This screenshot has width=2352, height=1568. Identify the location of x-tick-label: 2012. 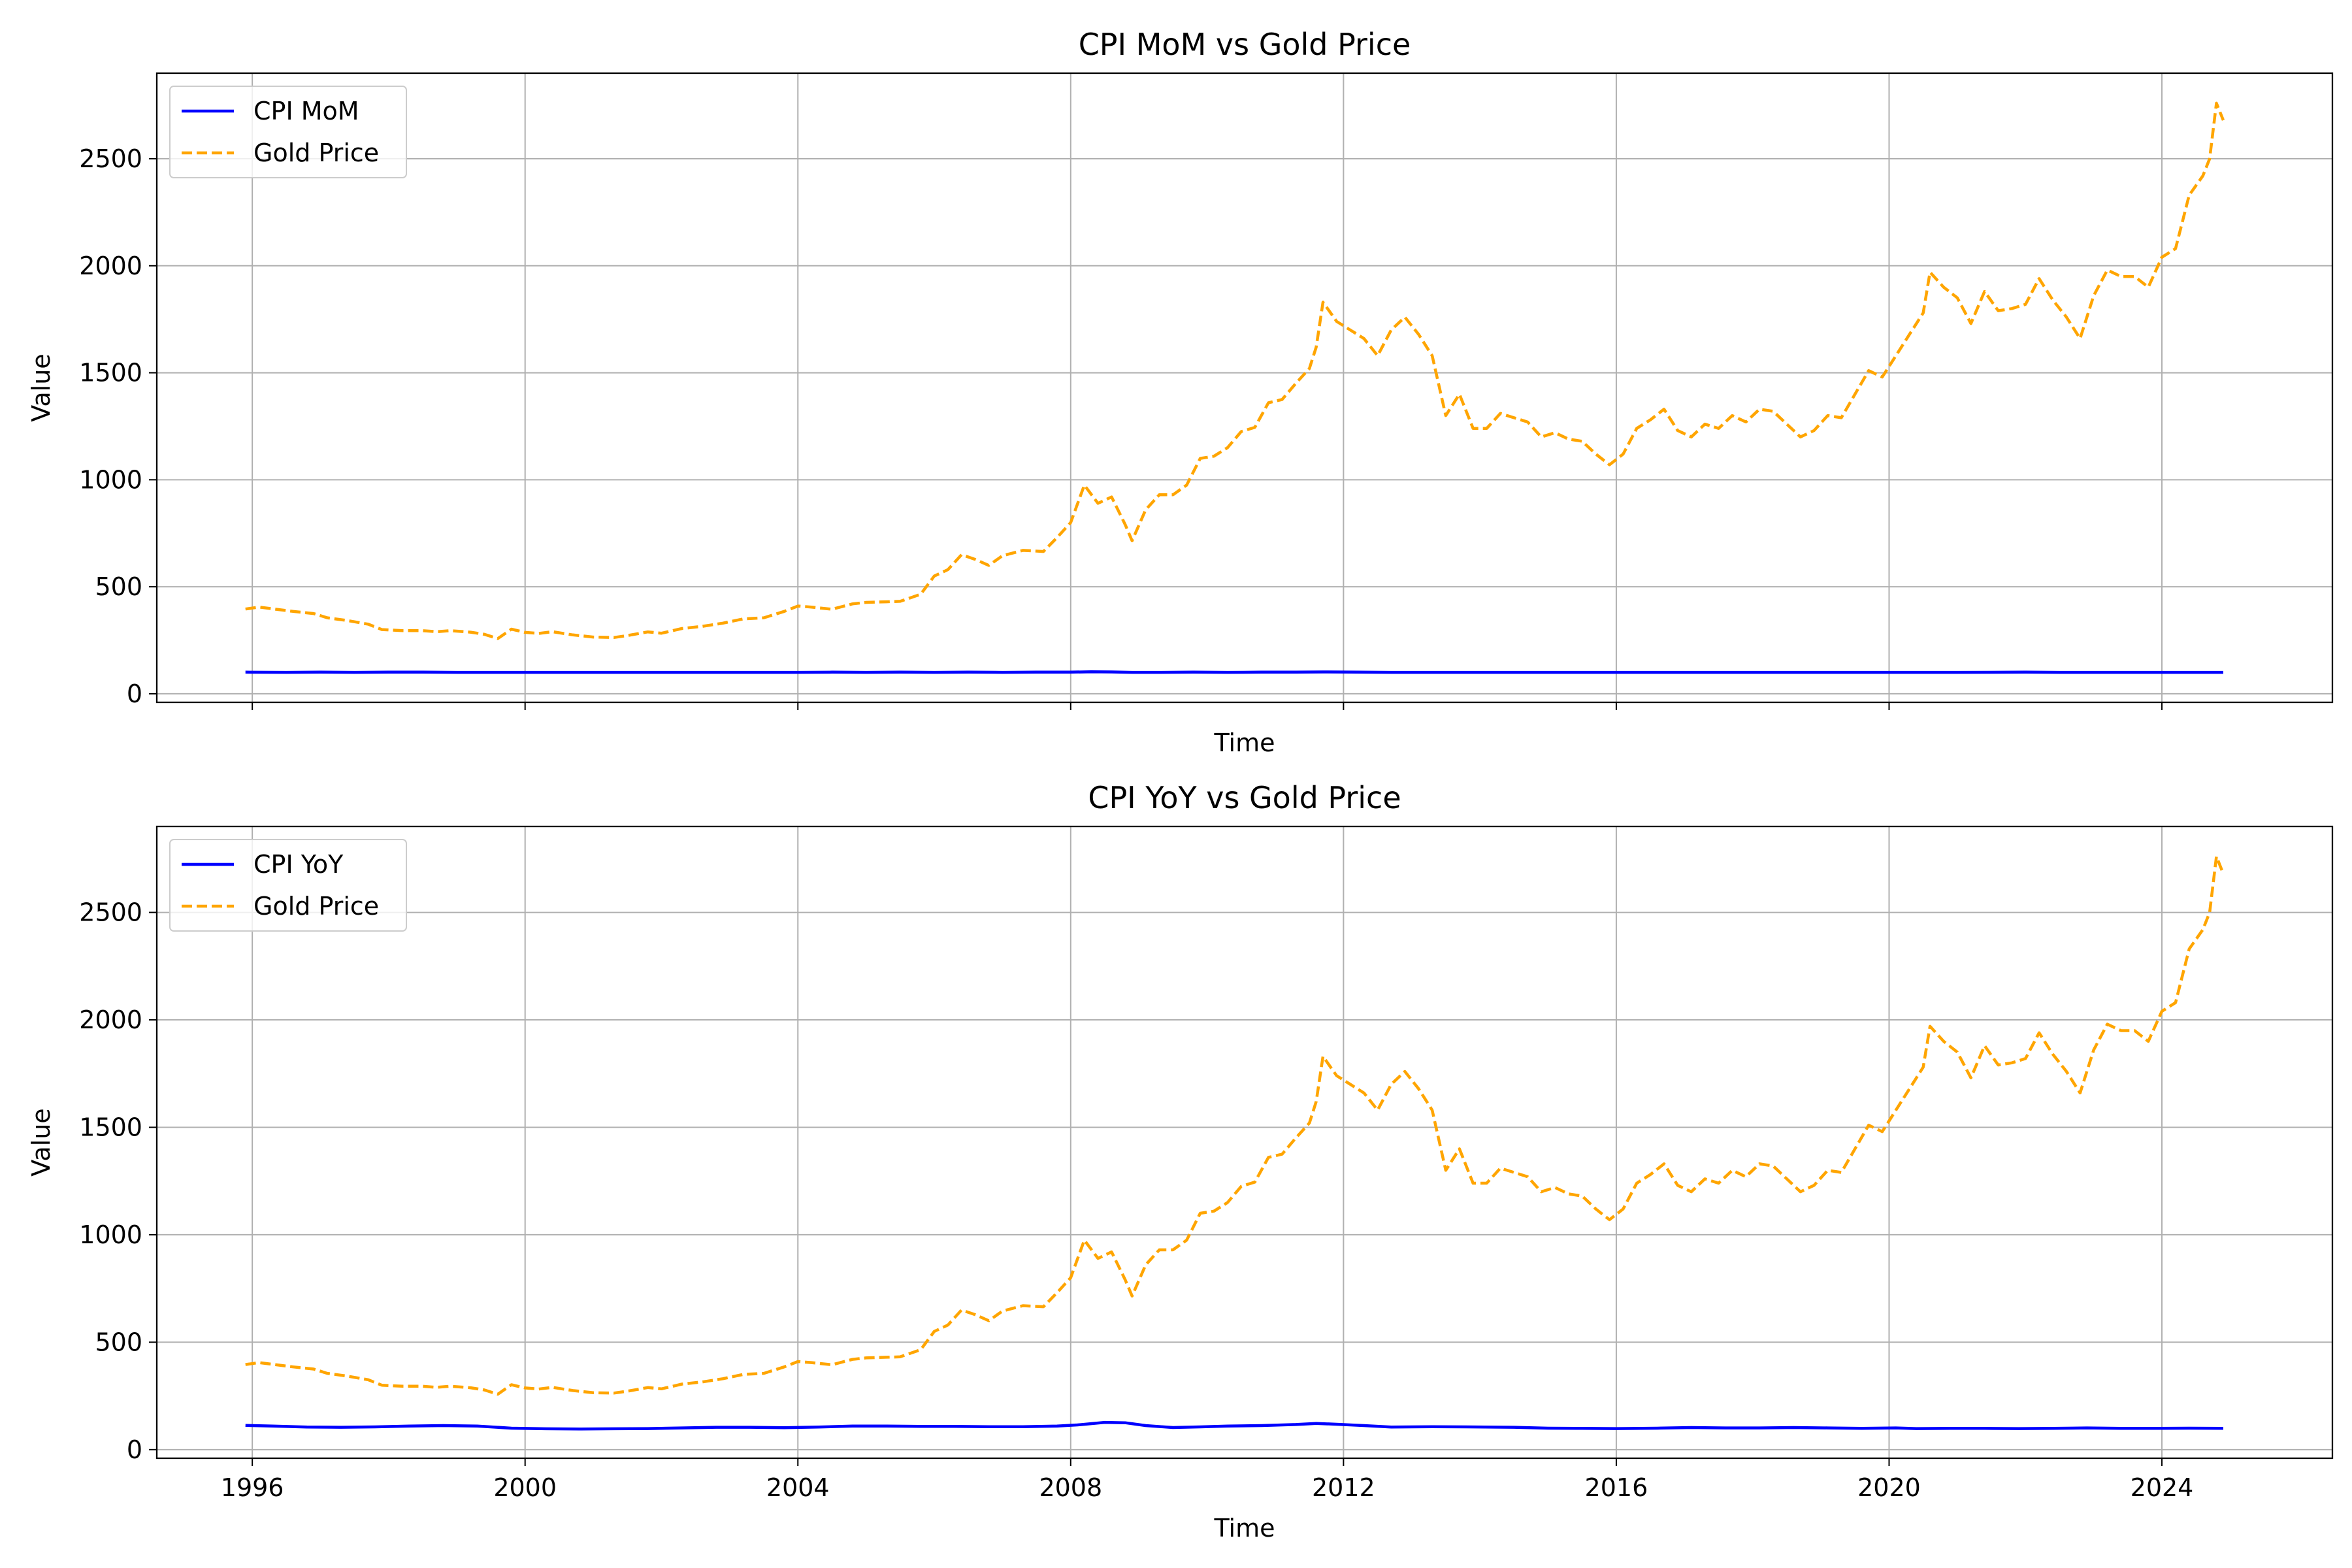
(1343, 1487).